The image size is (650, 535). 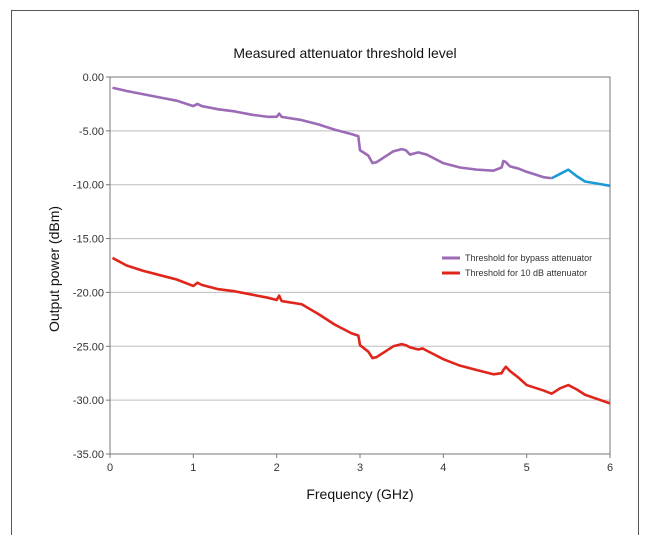 What do you see at coordinates (581, 178) in the screenshot?
I see `series-line-0-tail` at bounding box center [581, 178].